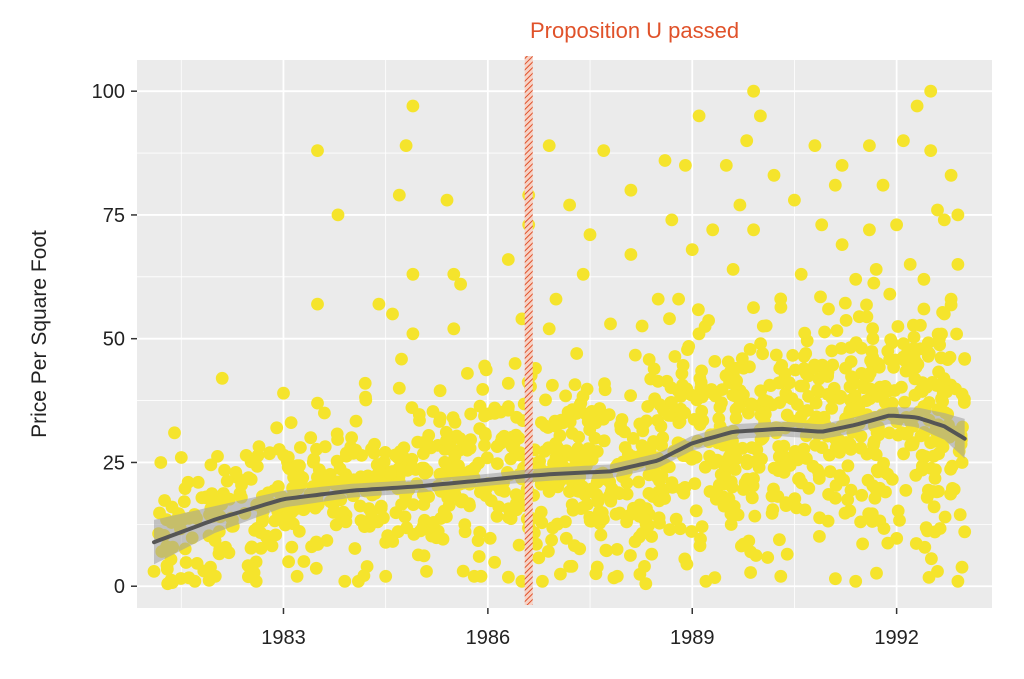  I want to click on annotation-label: Proposition U passed, so click(634, 30).